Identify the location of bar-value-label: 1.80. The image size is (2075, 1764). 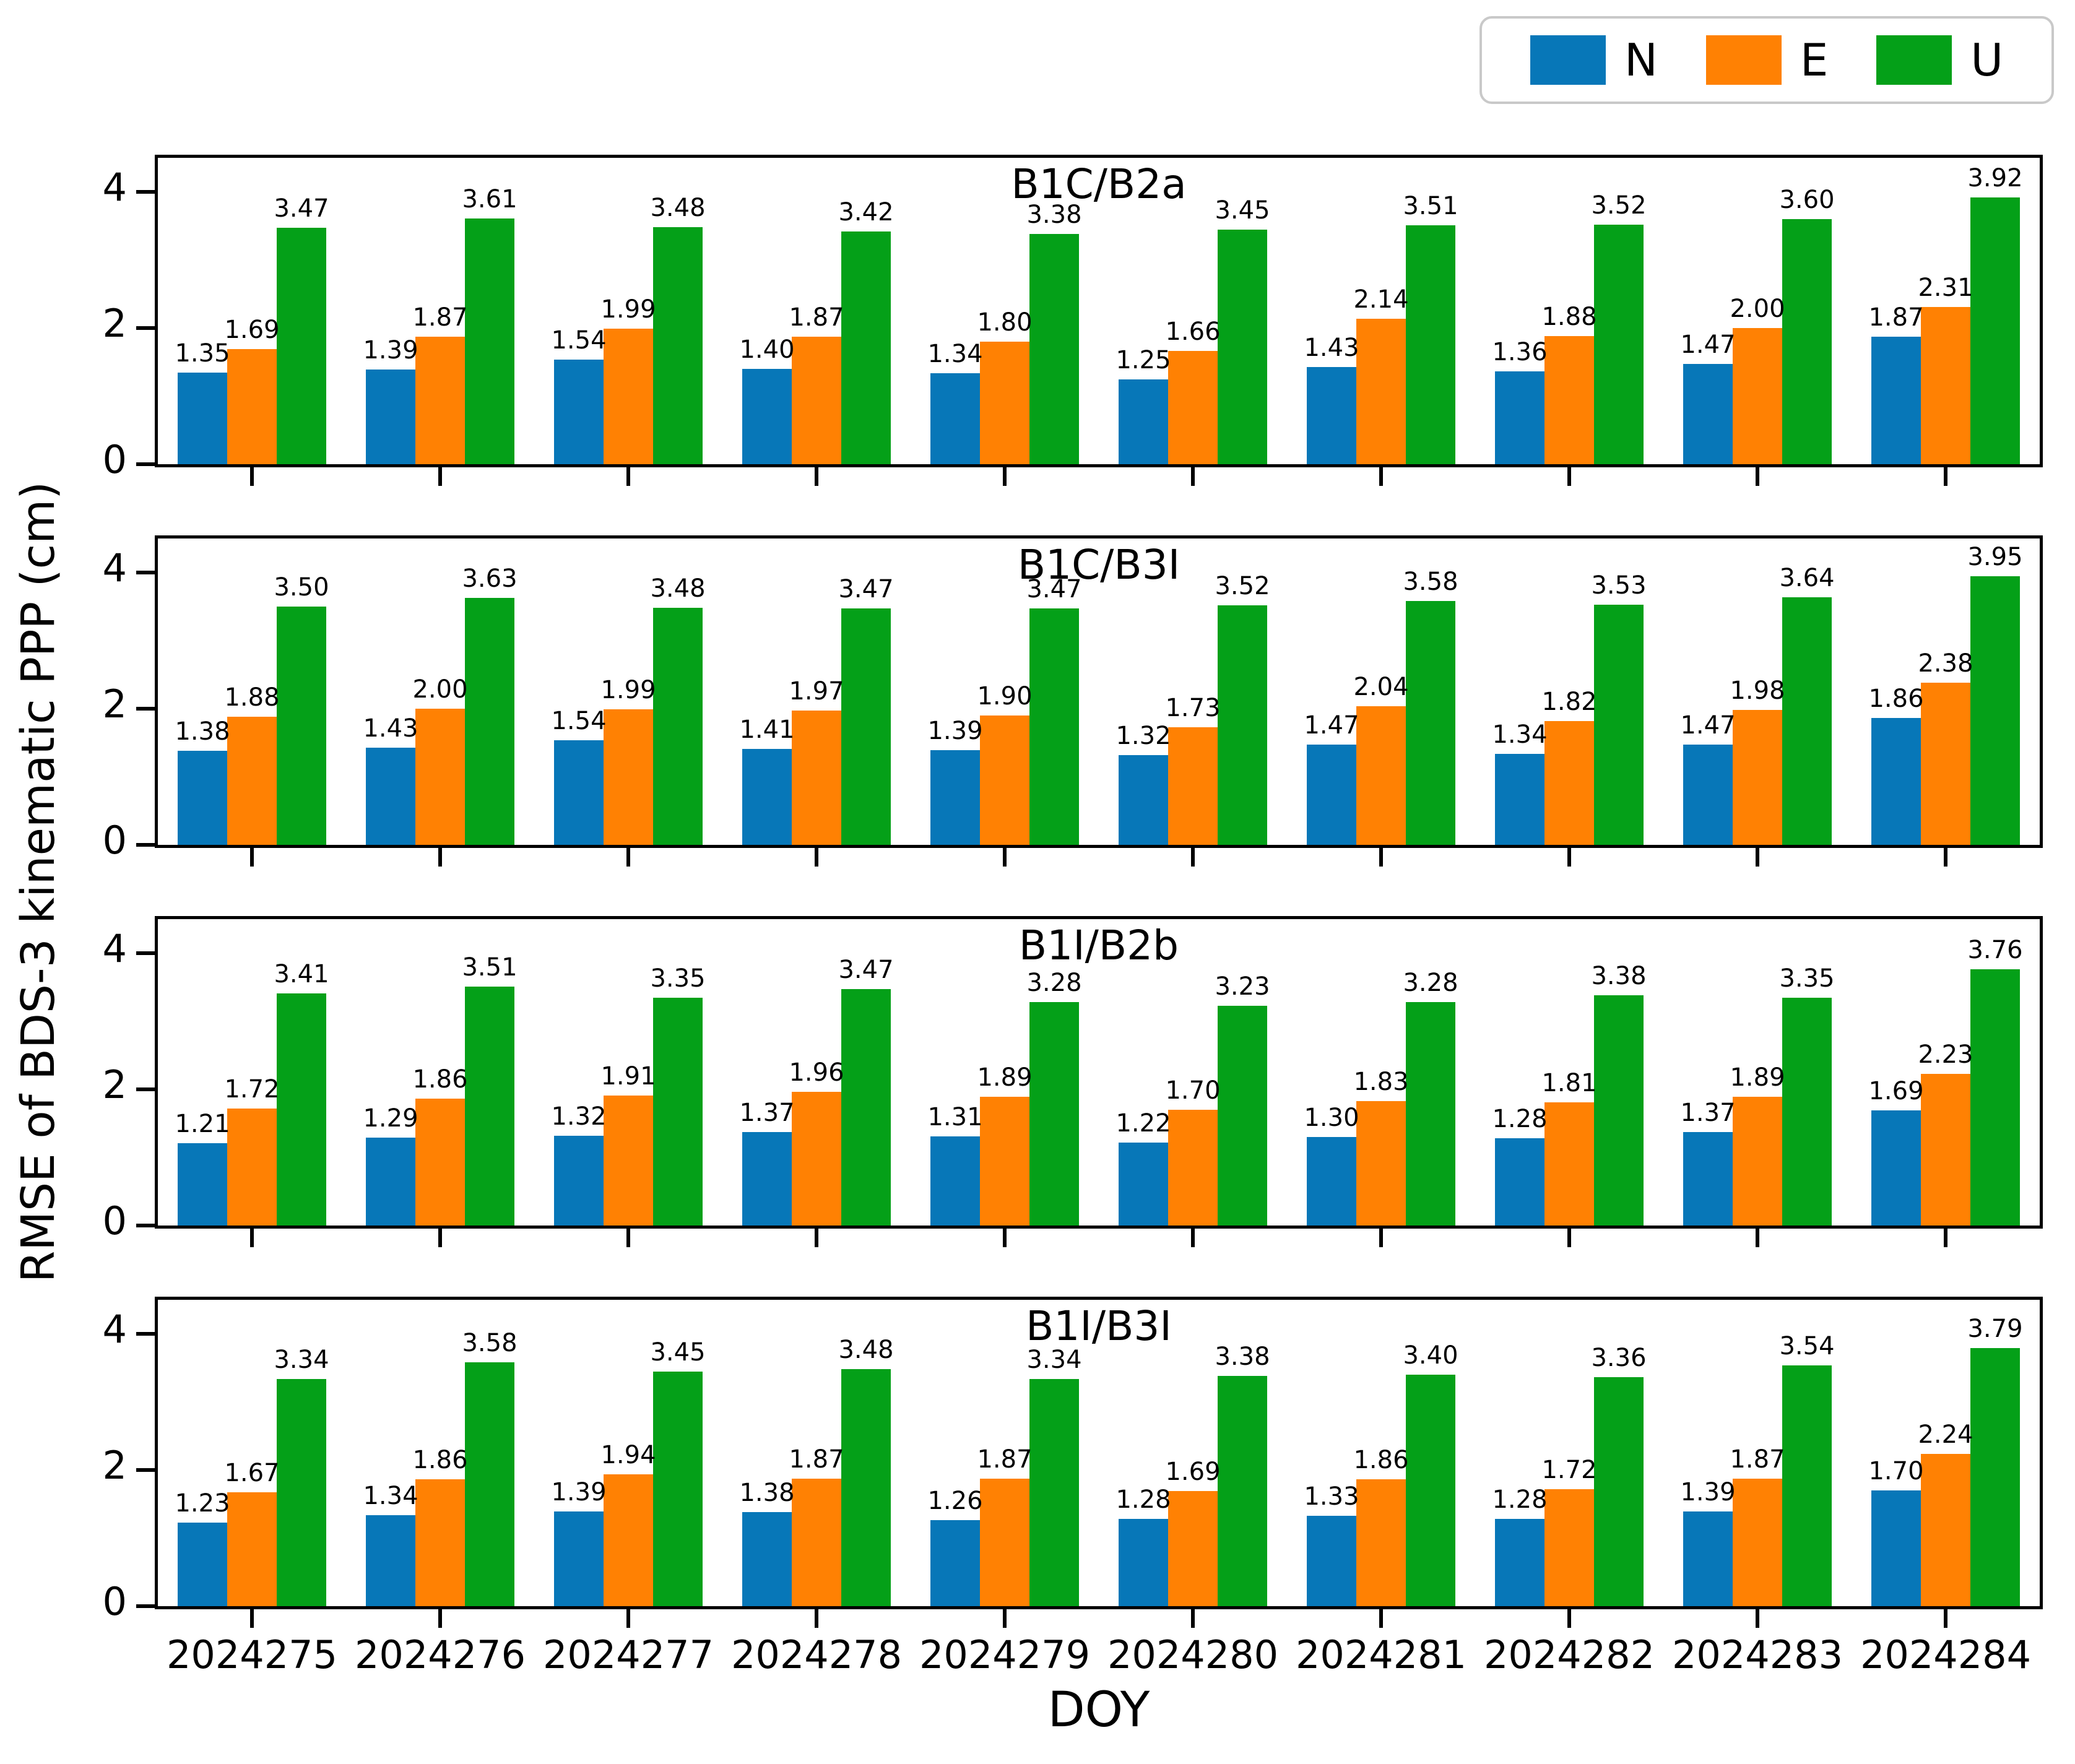
(1005, 322).